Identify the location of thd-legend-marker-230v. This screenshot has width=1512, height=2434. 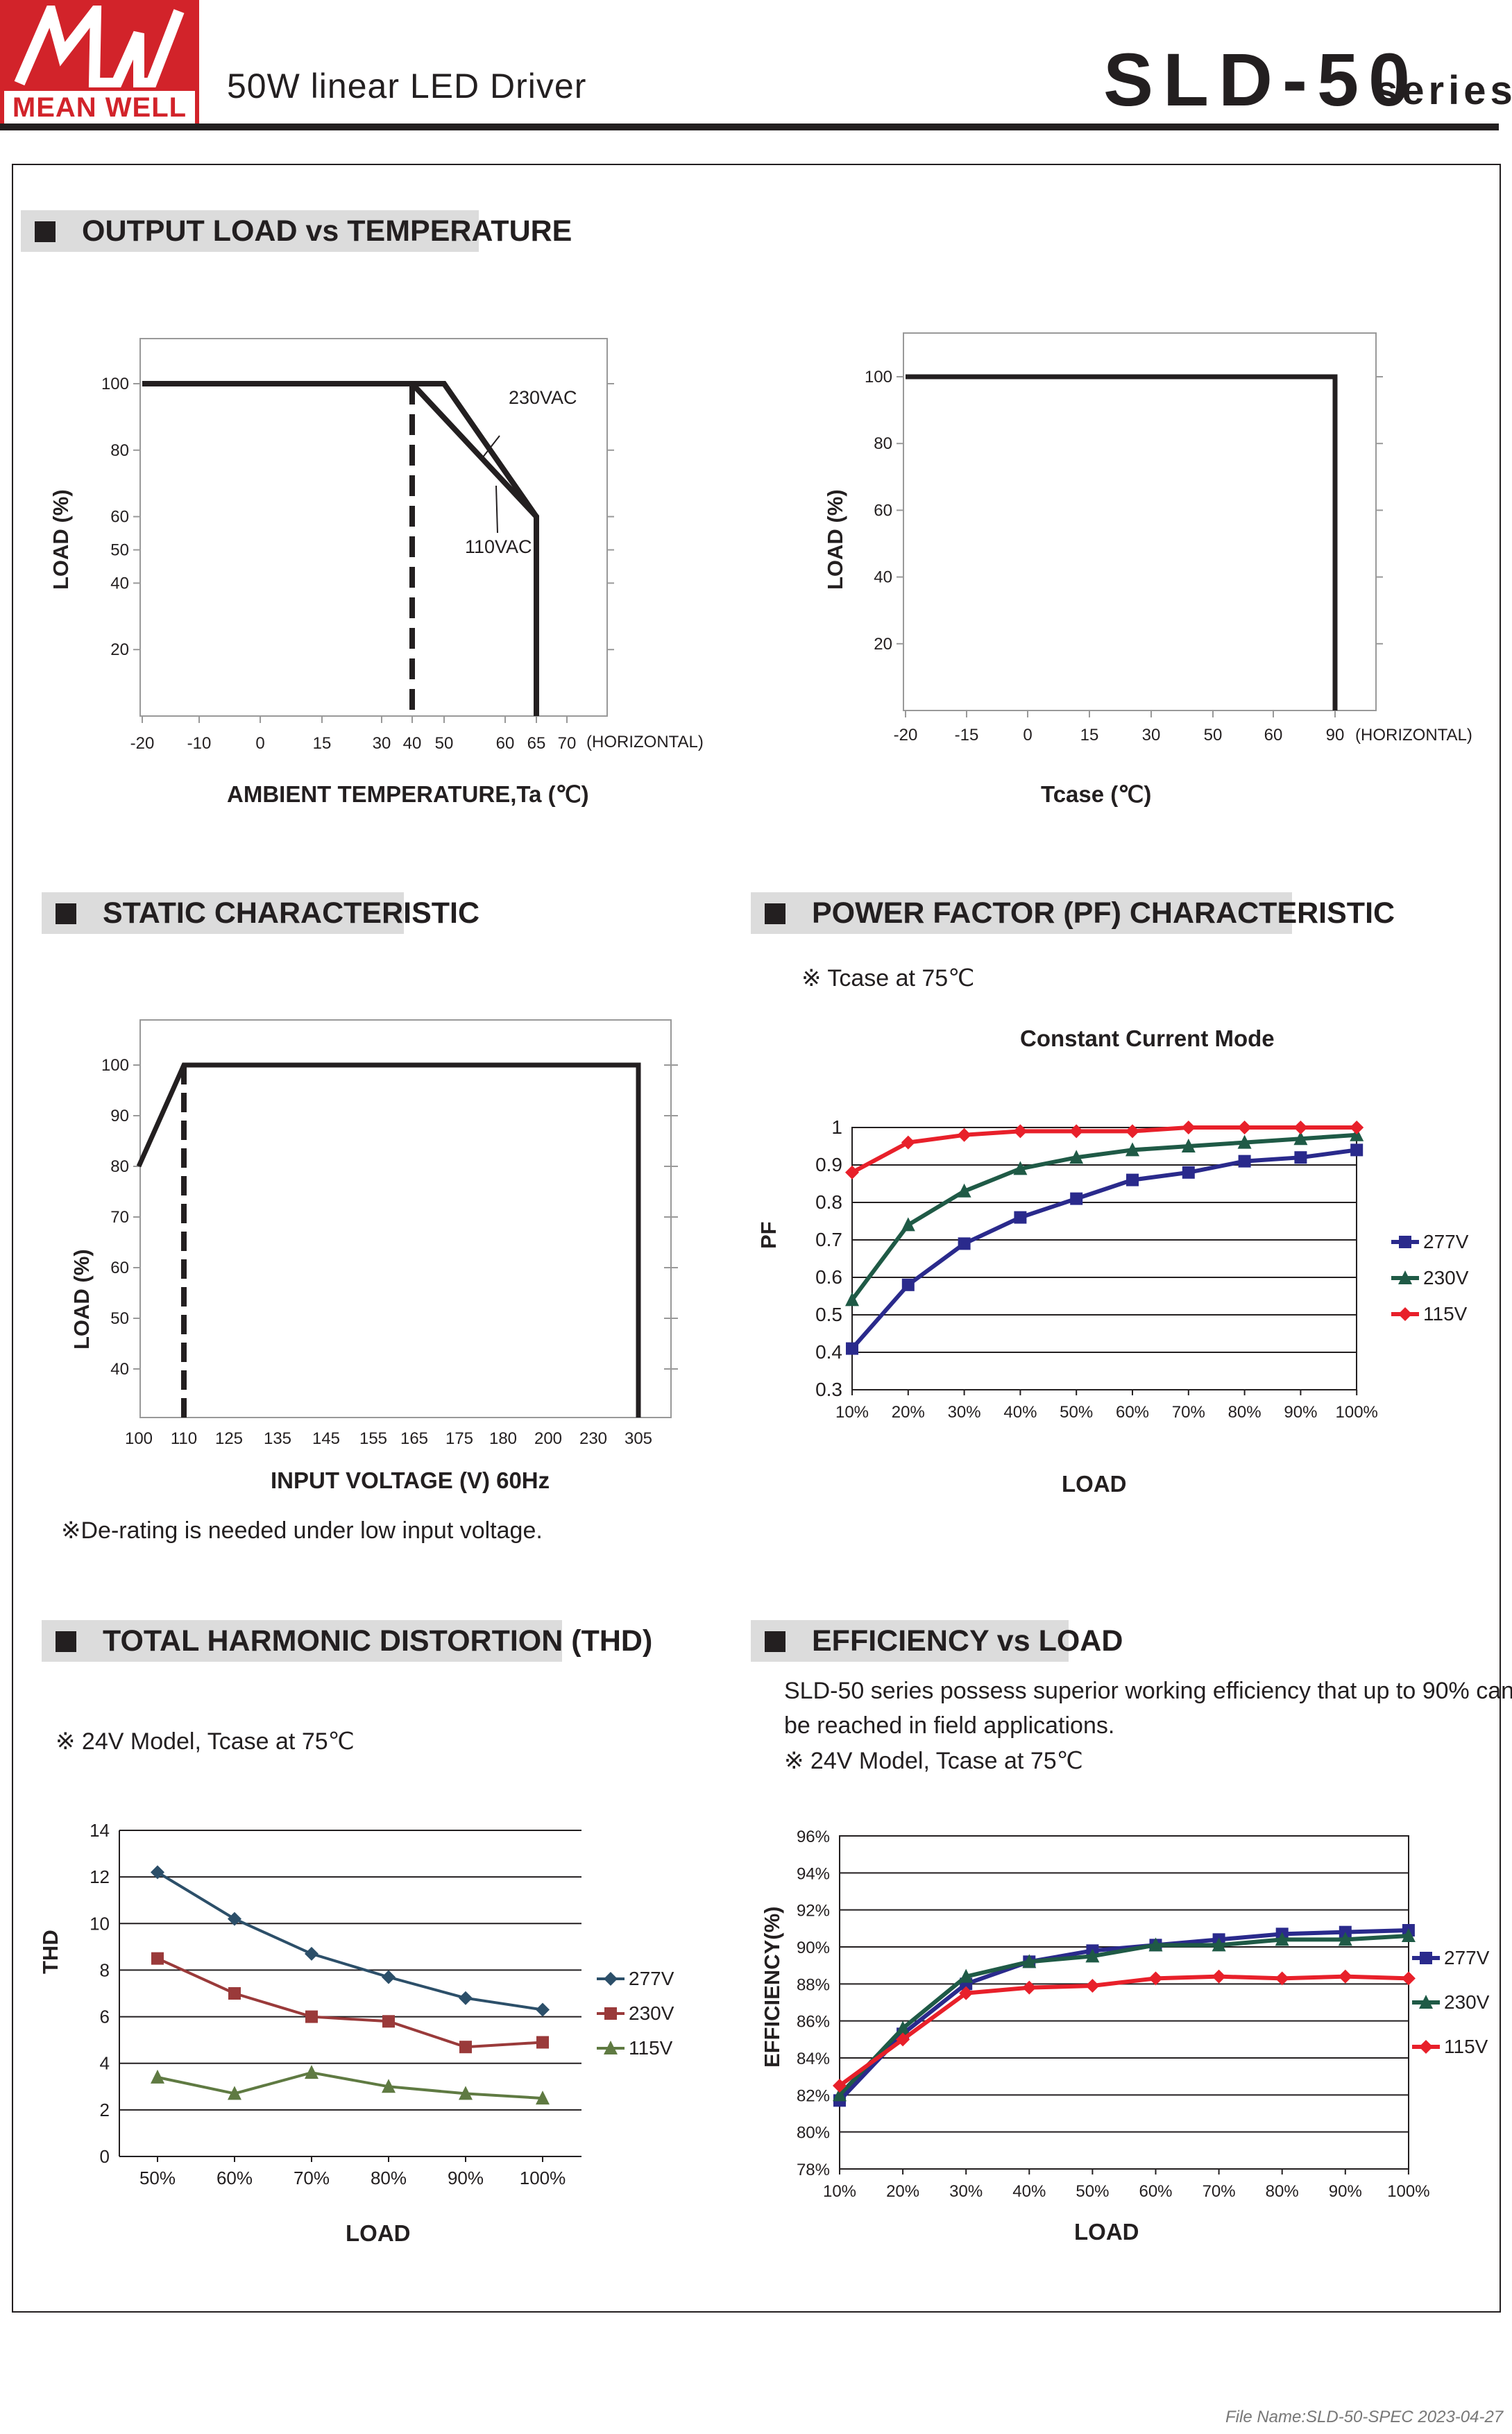
(610, 2013).